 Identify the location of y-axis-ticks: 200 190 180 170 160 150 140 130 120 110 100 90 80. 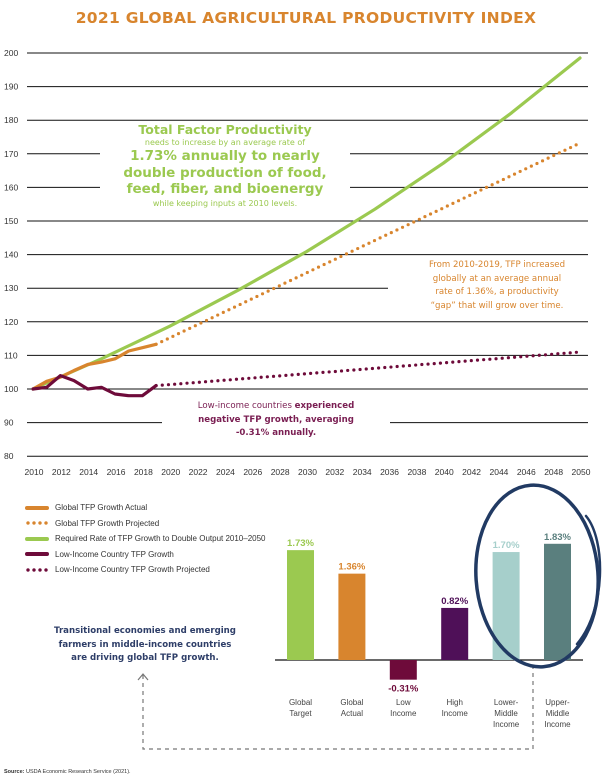
(11, 254).